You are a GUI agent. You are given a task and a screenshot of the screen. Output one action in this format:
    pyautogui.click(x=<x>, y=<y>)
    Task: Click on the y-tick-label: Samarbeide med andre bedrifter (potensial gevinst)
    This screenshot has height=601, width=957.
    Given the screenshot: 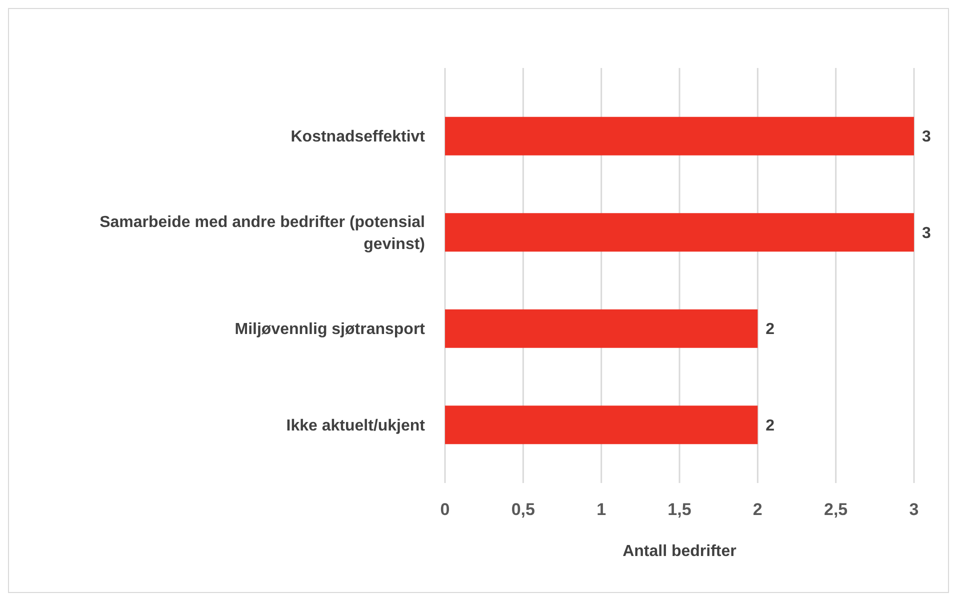 What is the action you would take?
    pyautogui.click(x=262, y=233)
    